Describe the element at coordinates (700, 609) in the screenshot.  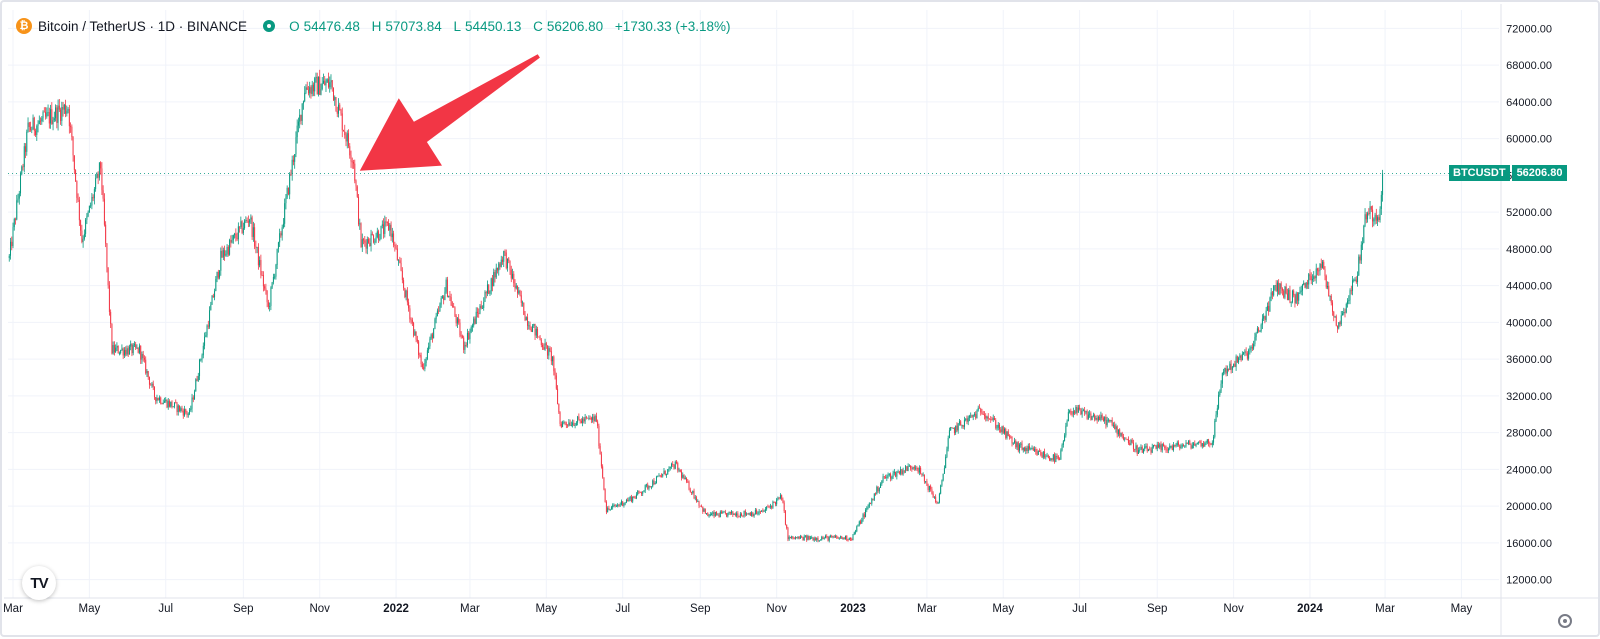
I see `x-tick-label: Sep` at that location.